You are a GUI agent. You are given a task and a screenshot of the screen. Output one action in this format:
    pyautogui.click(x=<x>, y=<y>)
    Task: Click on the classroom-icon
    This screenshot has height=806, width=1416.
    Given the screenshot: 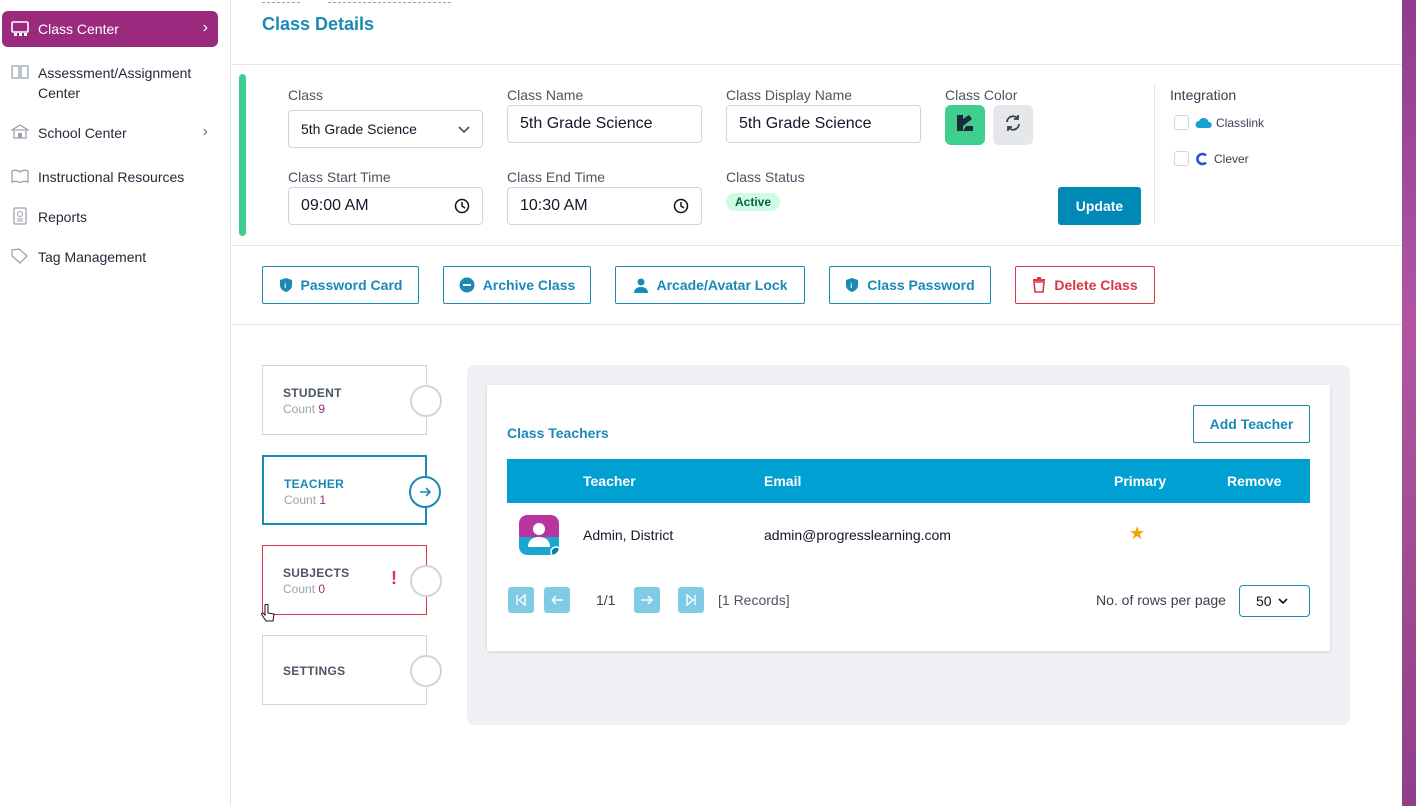 What is the action you would take?
    pyautogui.click(x=20, y=29)
    